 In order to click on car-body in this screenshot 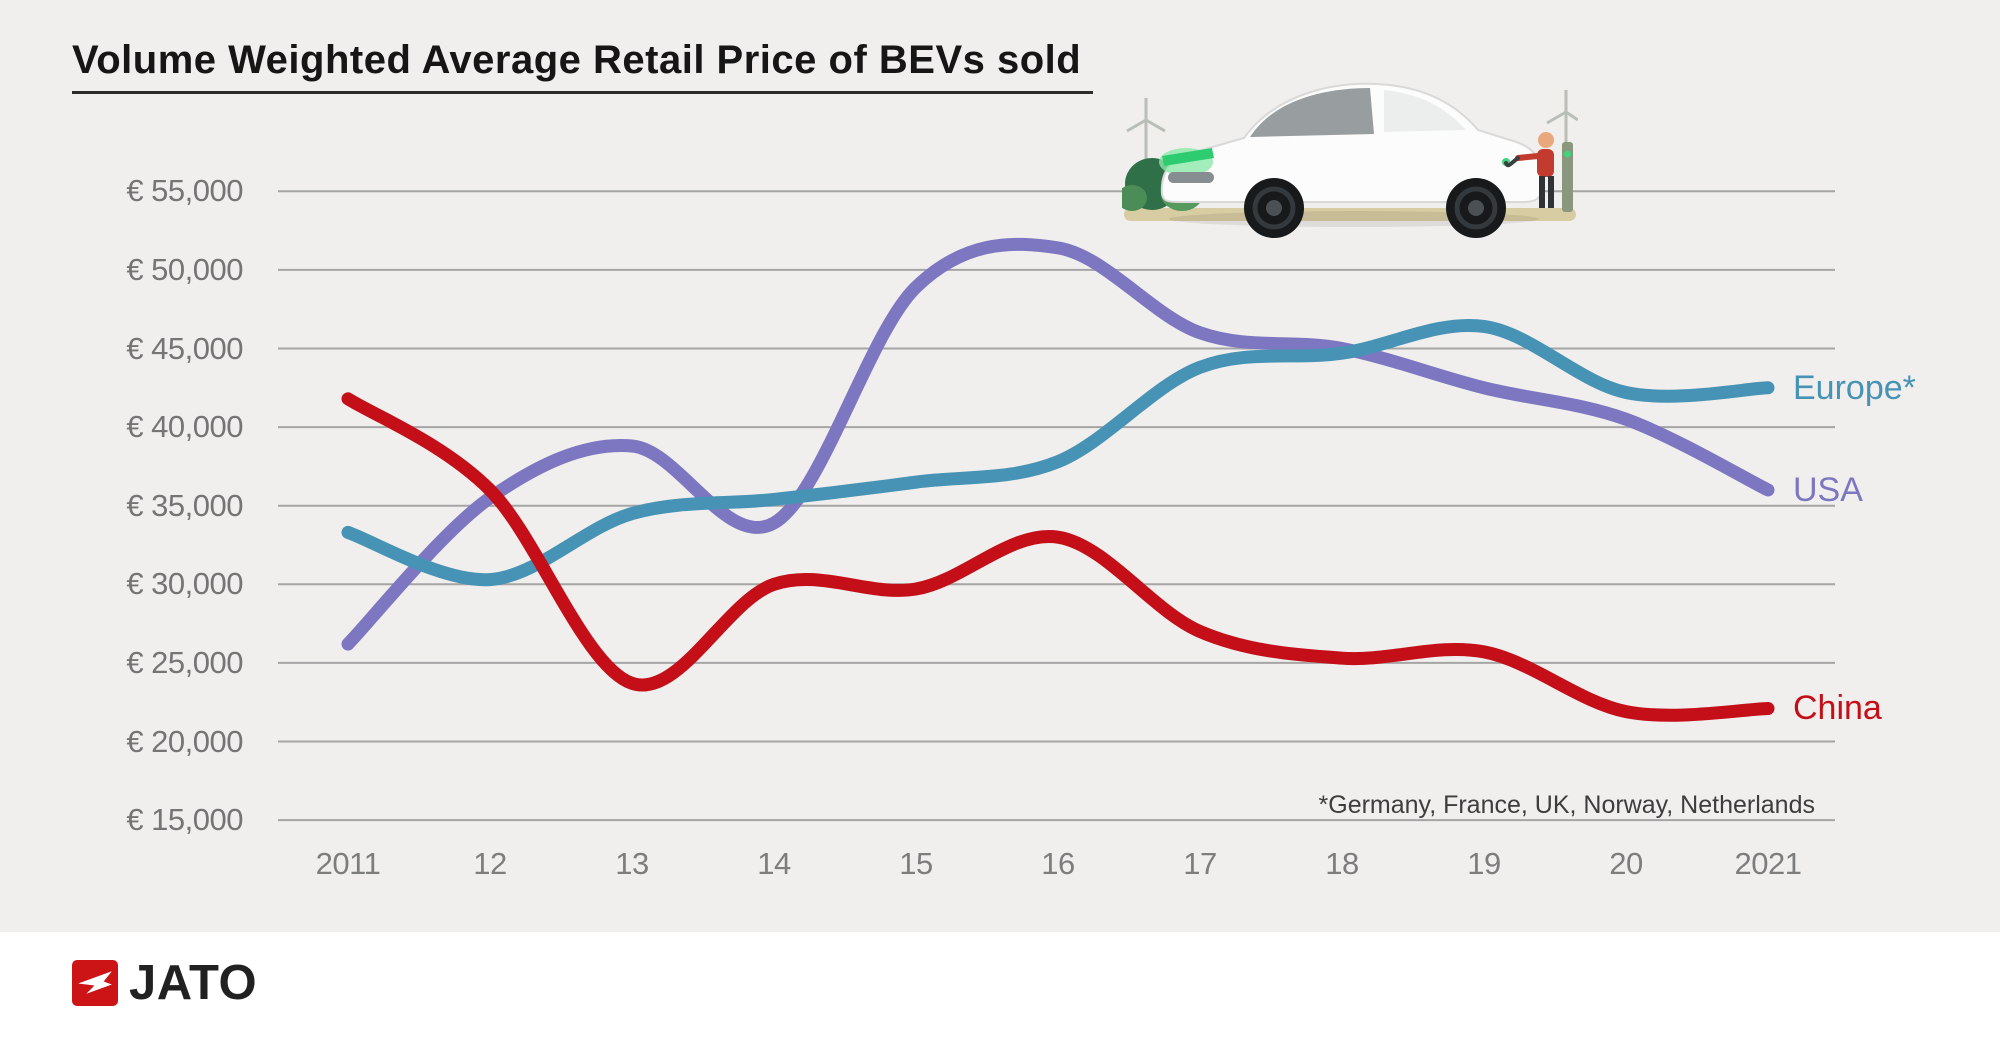, I will do `click(1351, 142)`.